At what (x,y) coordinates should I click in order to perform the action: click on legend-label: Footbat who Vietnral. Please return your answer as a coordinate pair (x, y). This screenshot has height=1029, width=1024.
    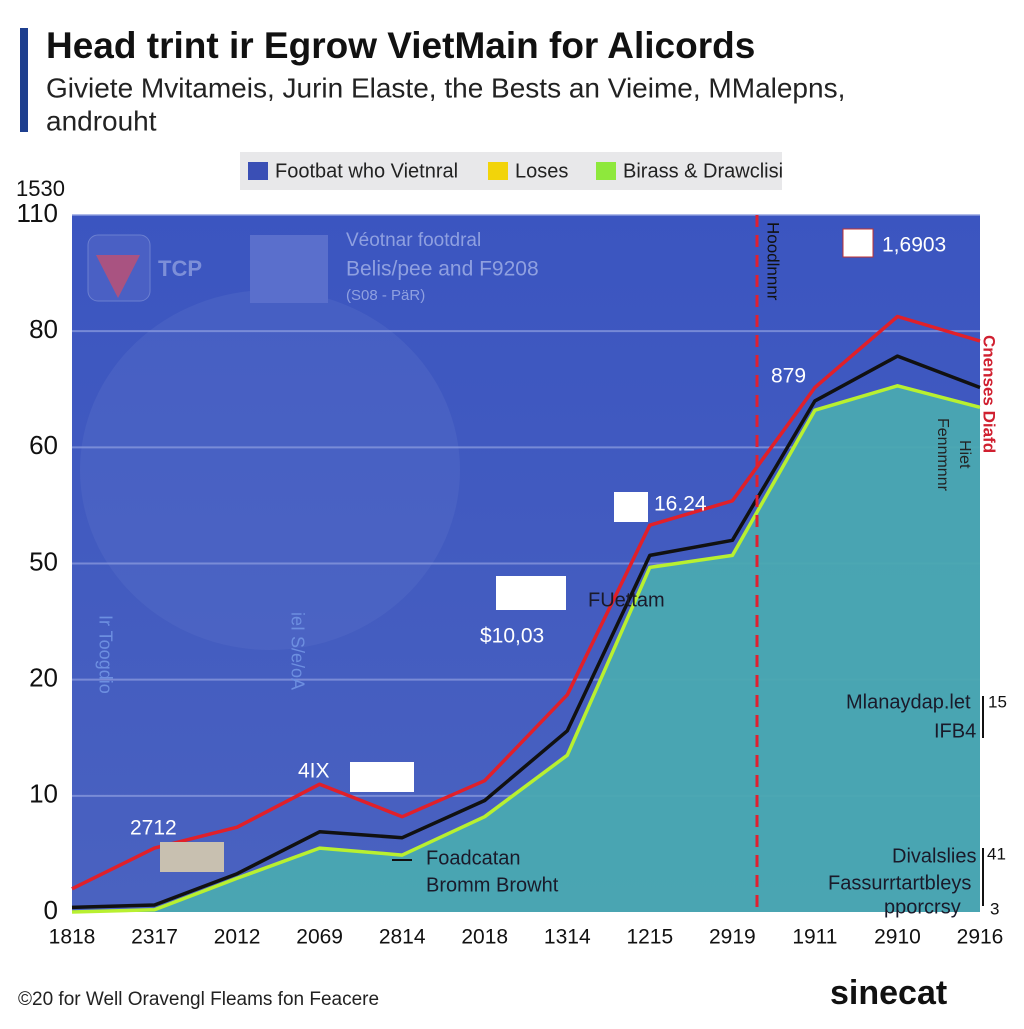
    Looking at the image, I should click on (366, 171).